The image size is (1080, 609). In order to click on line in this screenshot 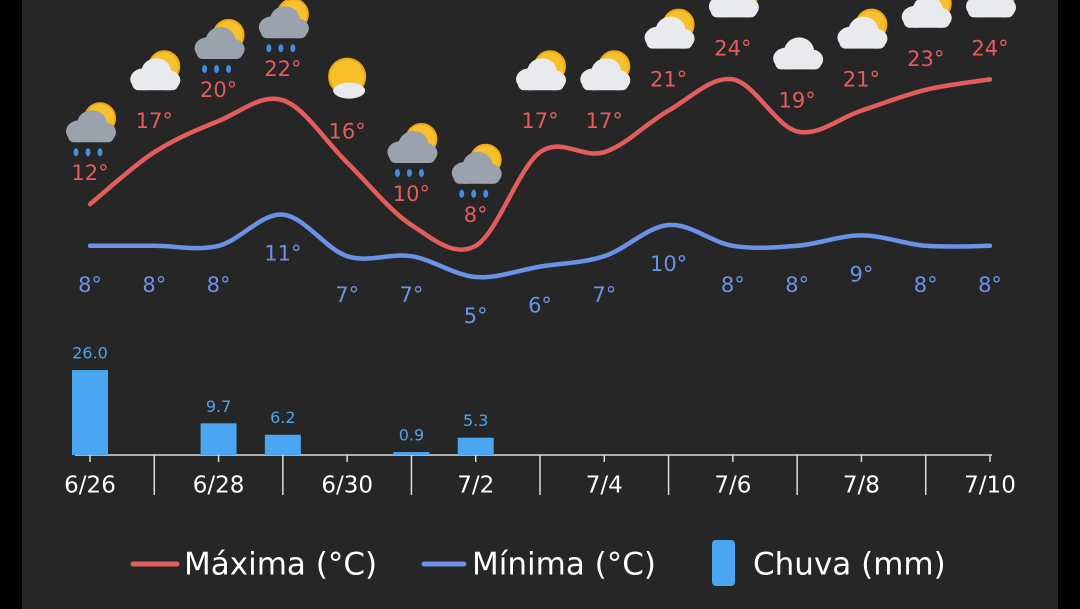, I will do `click(540, 246)`.